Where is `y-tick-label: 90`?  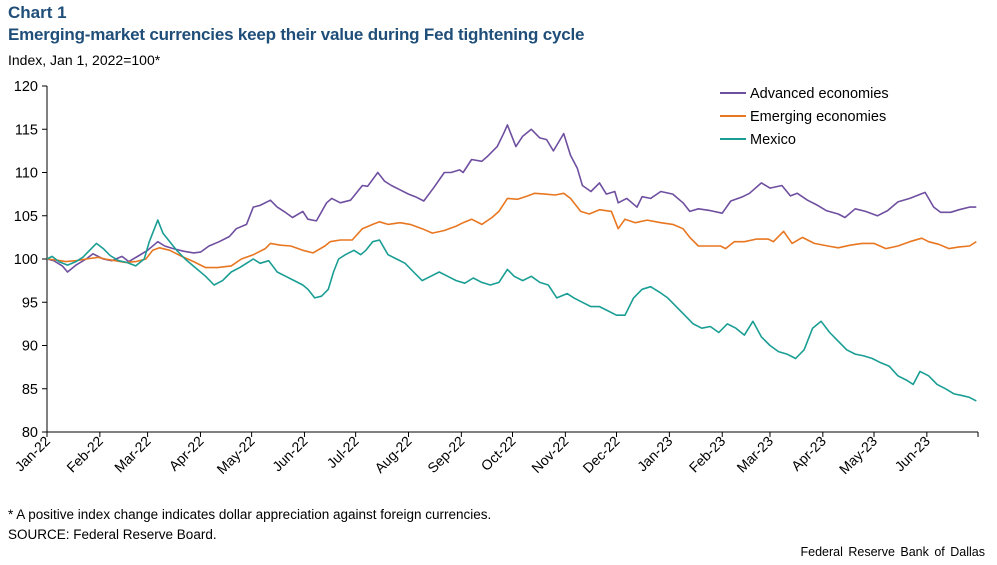 y-tick-label: 90 is located at coordinates (30, 347).